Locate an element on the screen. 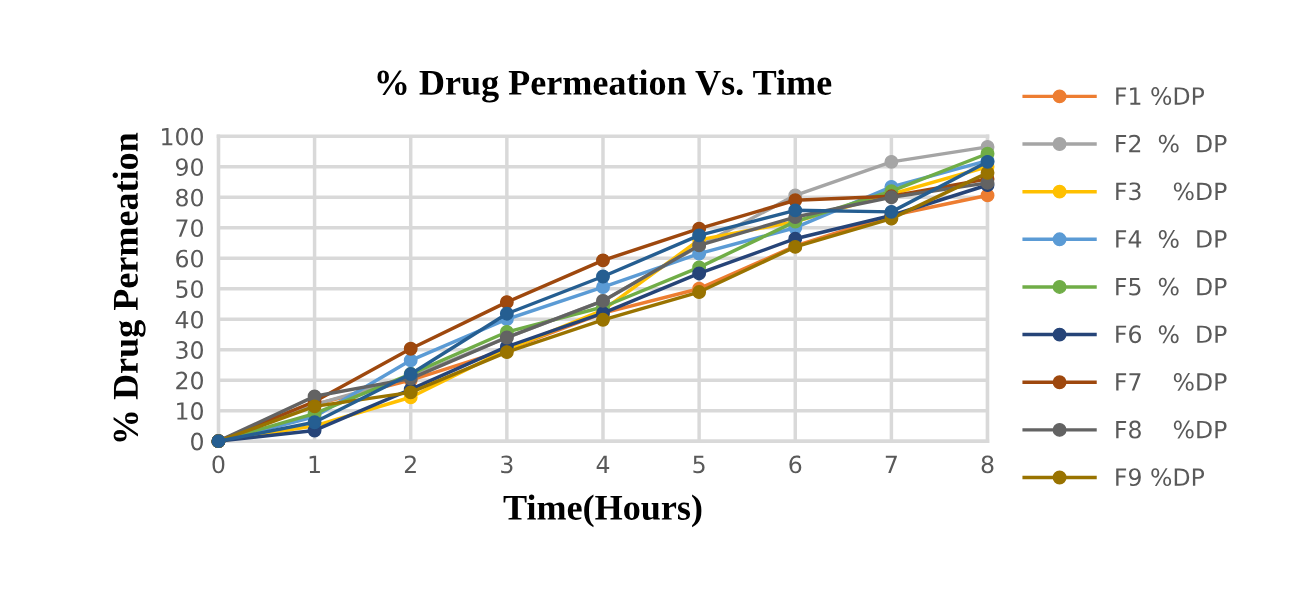 The width and height of the screenshot is (1308, 611). y-tick-label: 90 is located at coordinates (189, 167).